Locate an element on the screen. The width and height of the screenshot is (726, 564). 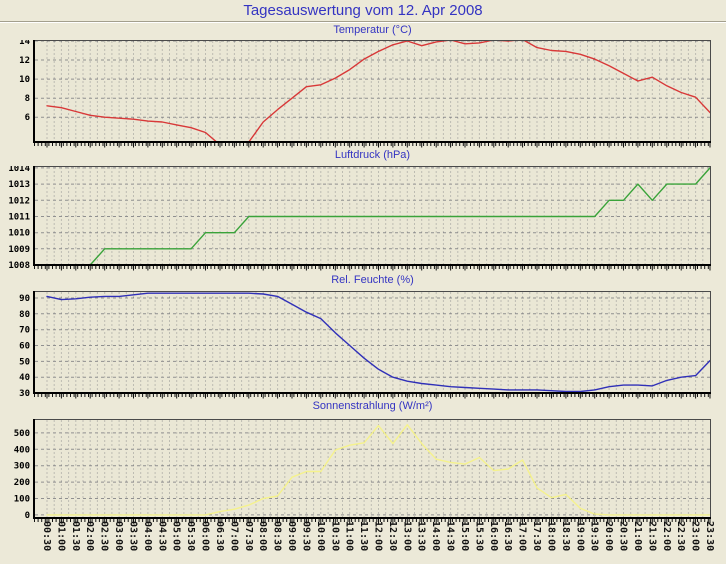
x-tick-label: 17:30 is located at coordinates (536, 536).